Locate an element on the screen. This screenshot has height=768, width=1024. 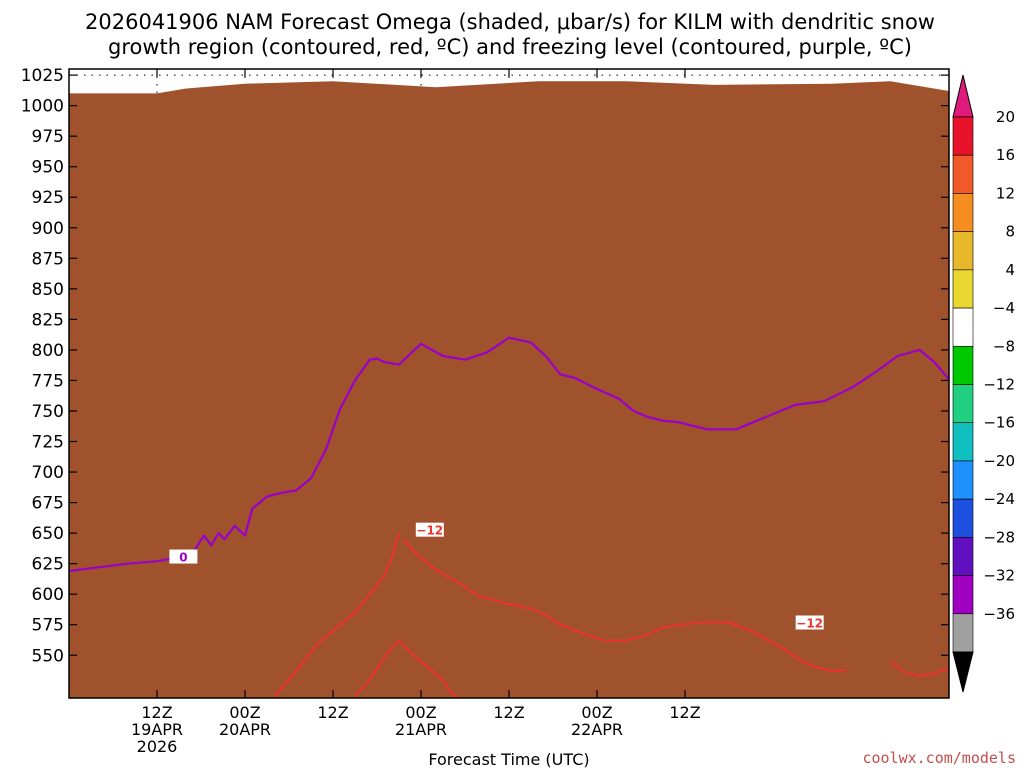
y-tick-label: 1025 is located at coordinates (42, 76).